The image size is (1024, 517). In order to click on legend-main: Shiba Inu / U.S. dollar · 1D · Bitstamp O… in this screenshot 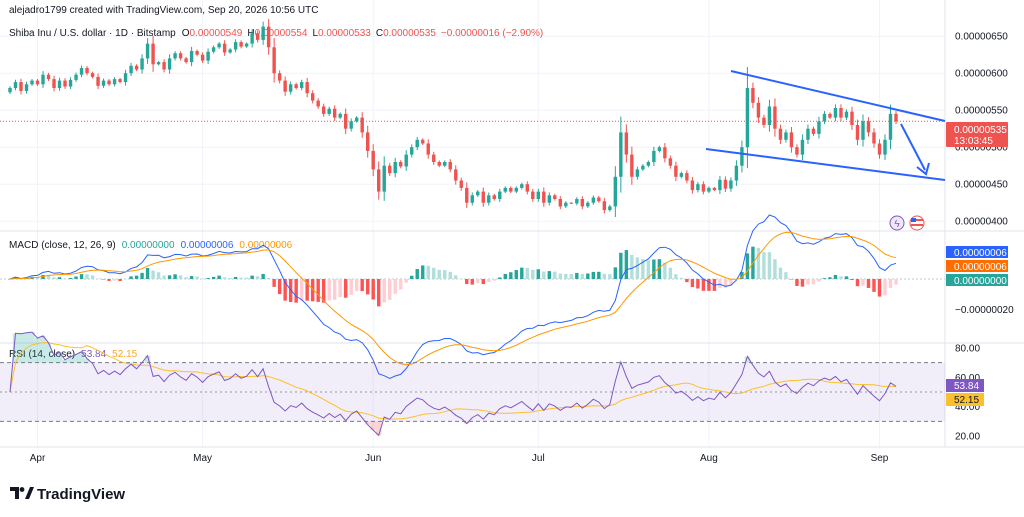, I will do `click(276, 33)`.